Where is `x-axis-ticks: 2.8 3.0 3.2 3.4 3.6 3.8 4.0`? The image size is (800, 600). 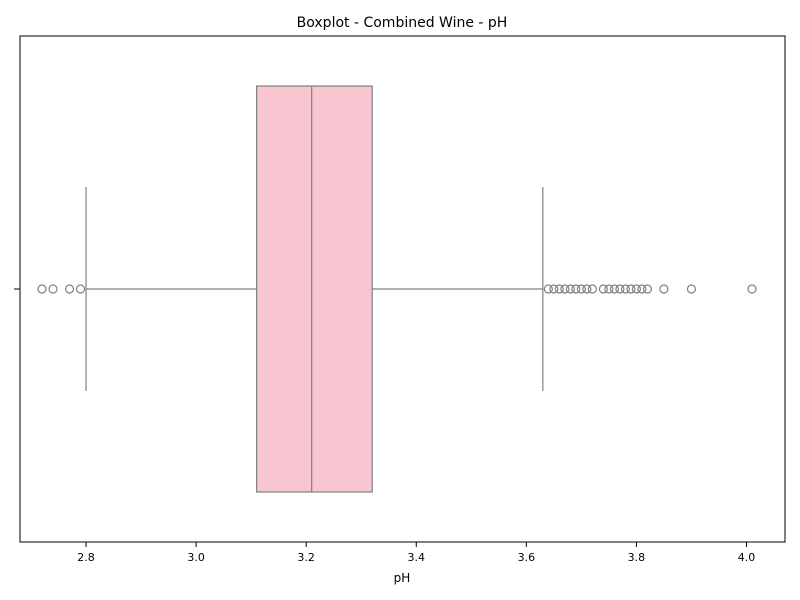 x-axis-ticks: 2.8 3.0 3.2 3.4 3.6 3.8 4.0 is located at coordinates (416, 553).